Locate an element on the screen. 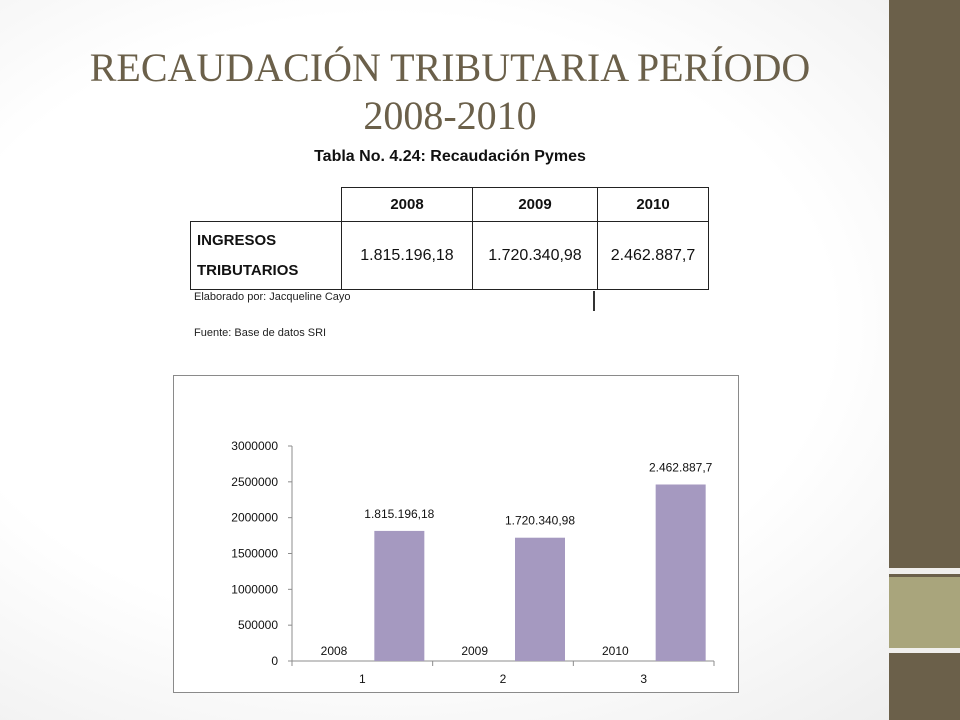 The height and width of the screenshot is (720, 960). side-accent-block is located at coordinates (924, 612).